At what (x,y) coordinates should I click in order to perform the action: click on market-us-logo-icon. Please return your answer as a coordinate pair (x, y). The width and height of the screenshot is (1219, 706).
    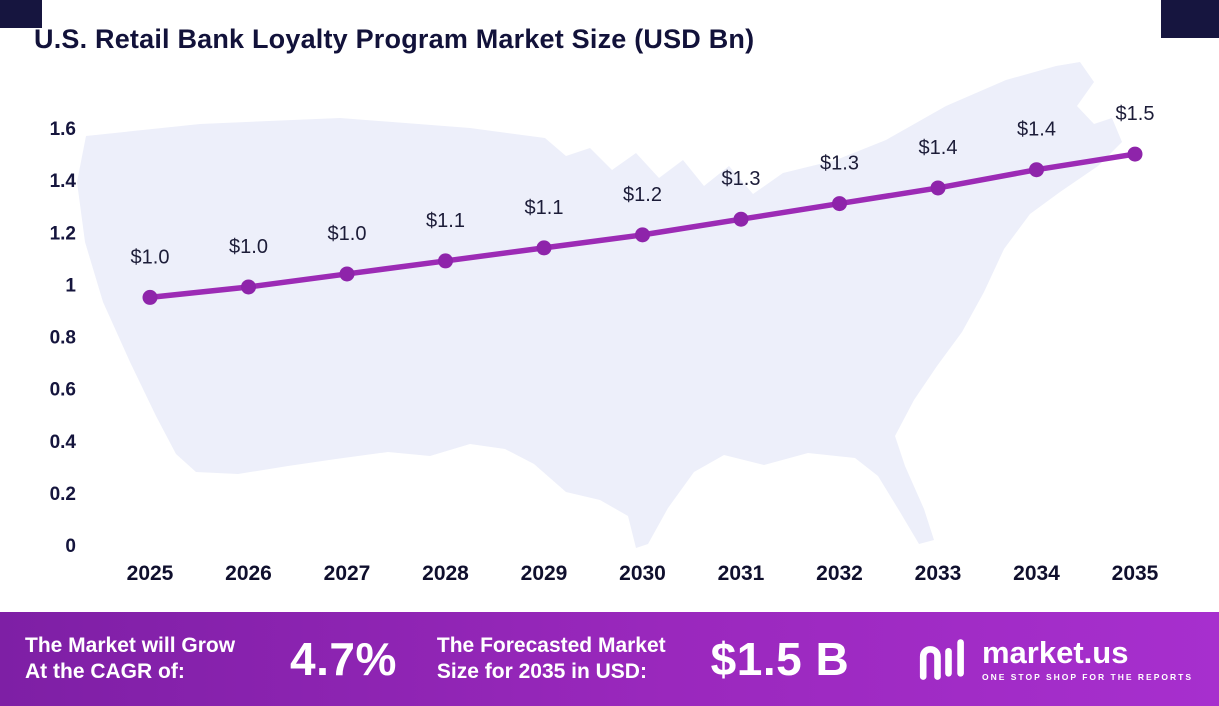
    Looking at the image, I should click on (941, 659).